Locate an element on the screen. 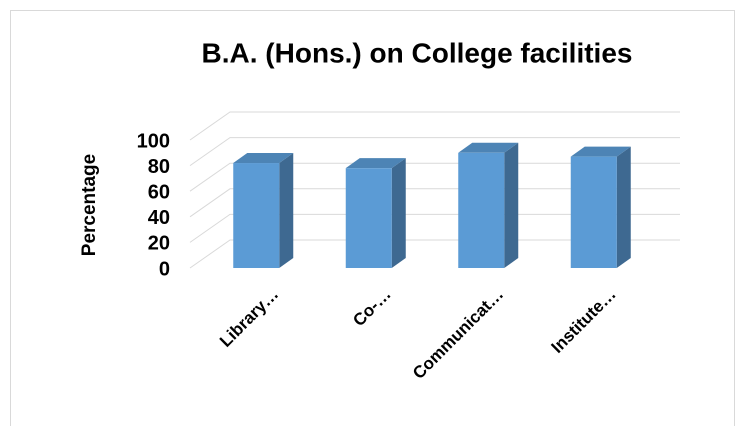  chart-title: B.A. (Hons.) on College facilities is located at coordinates (417, 52).